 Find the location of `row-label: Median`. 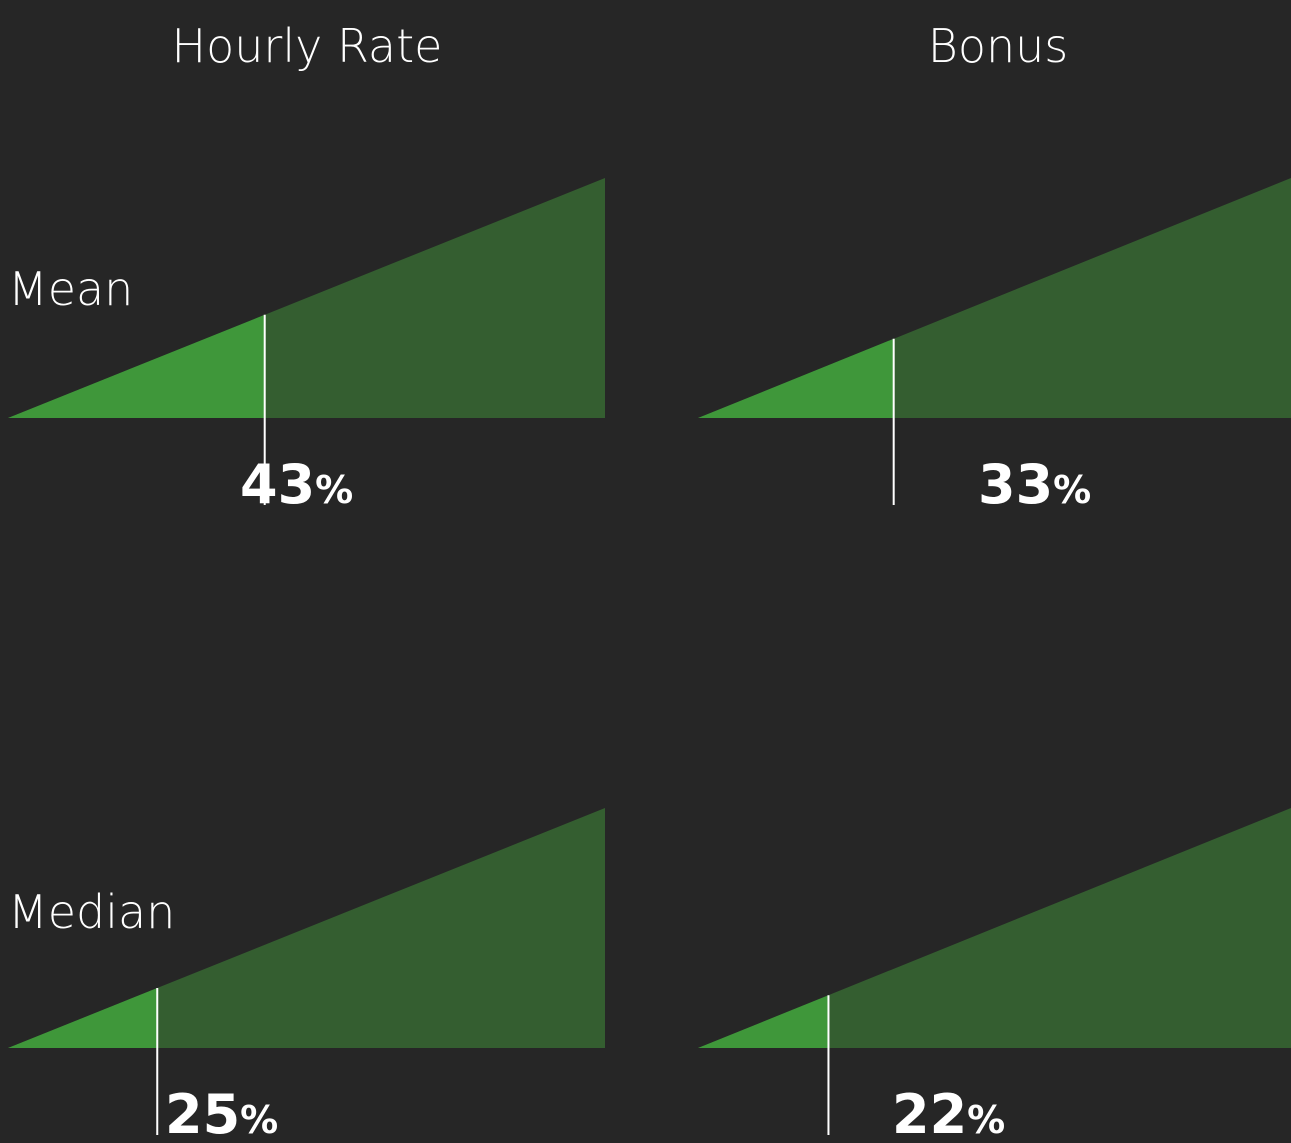

row-label: Median is located at coordinates (91, 912).